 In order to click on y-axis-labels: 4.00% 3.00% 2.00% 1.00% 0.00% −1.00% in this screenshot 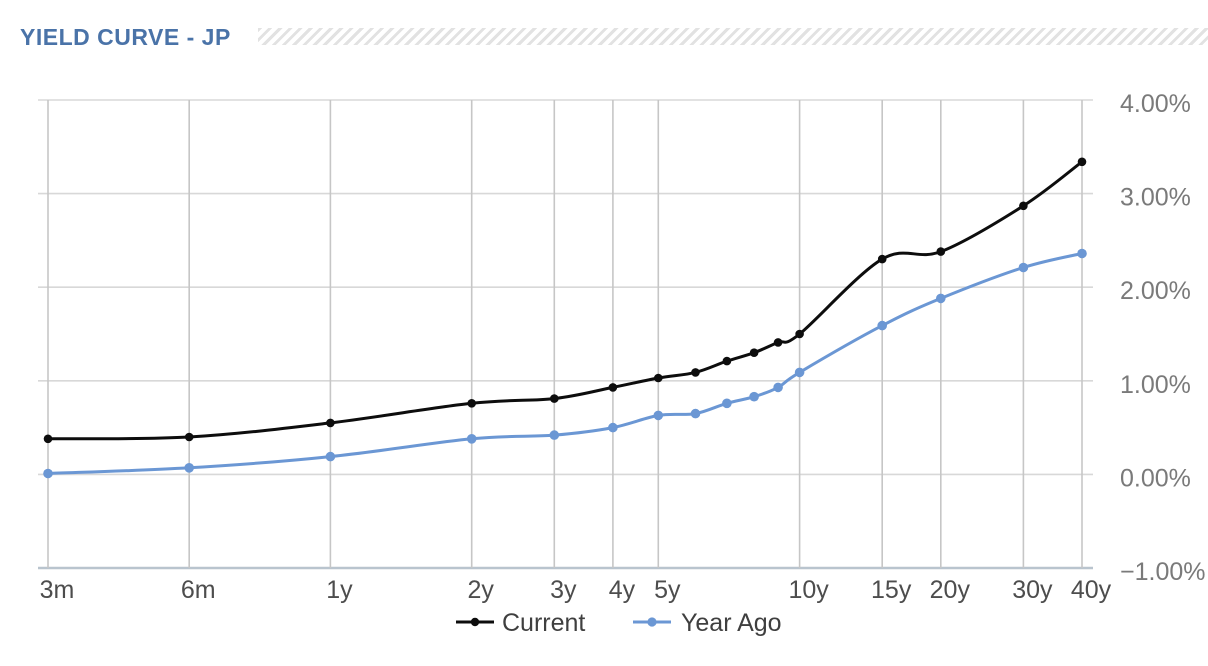, I will do `click(1163, 338)`.